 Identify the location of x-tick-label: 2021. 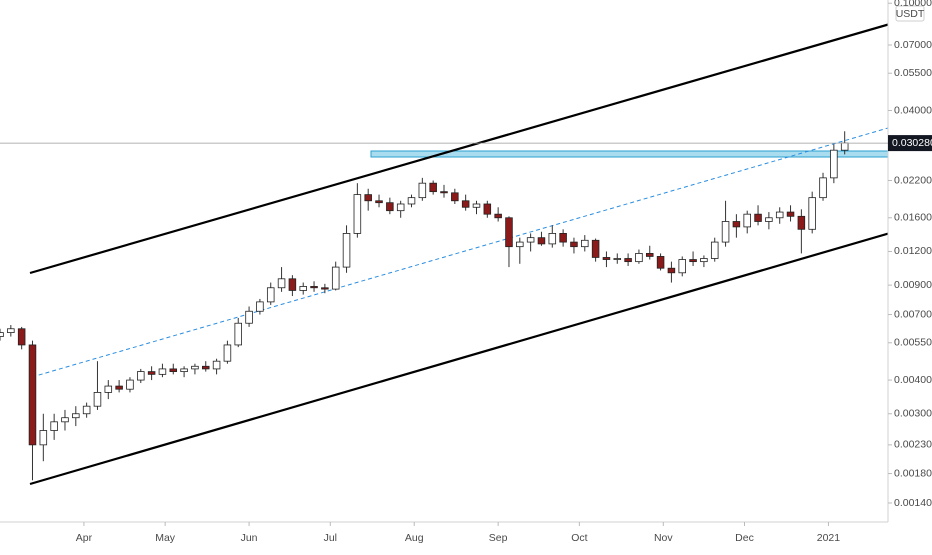
(829, 538).